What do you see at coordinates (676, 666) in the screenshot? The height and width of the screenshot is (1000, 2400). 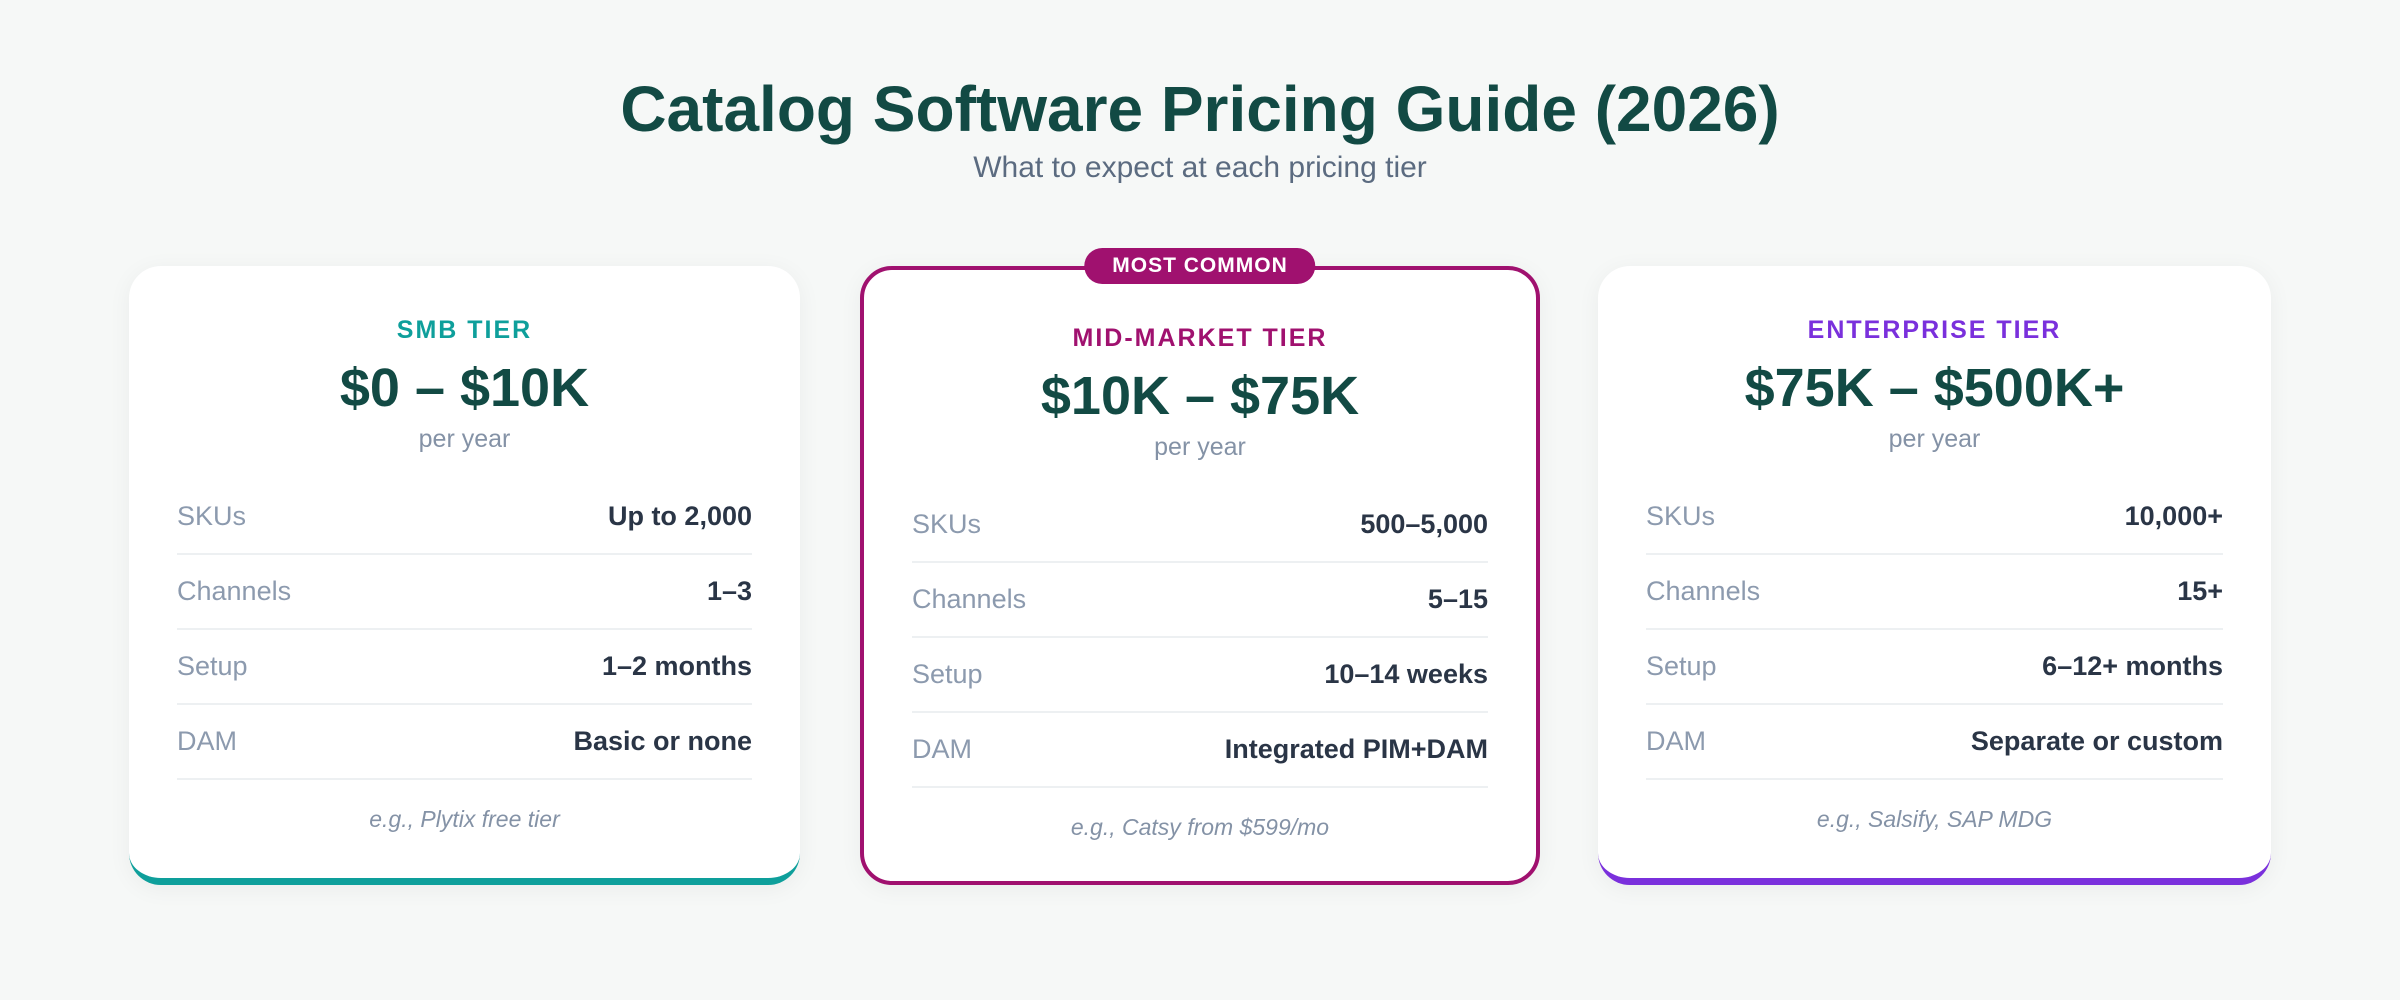 I see `feature-value: 1–2 months` at bounding box center [676, 666].